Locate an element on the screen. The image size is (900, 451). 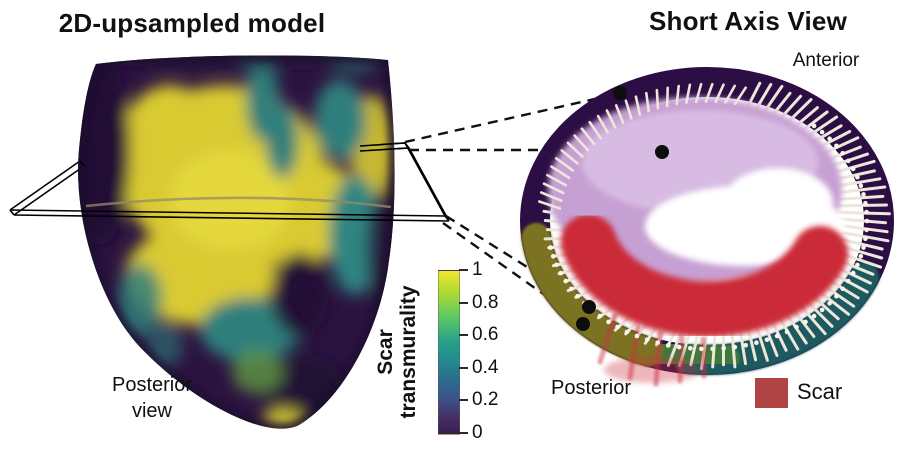
scar-legend-swatch is located at coordinates (771, 393).